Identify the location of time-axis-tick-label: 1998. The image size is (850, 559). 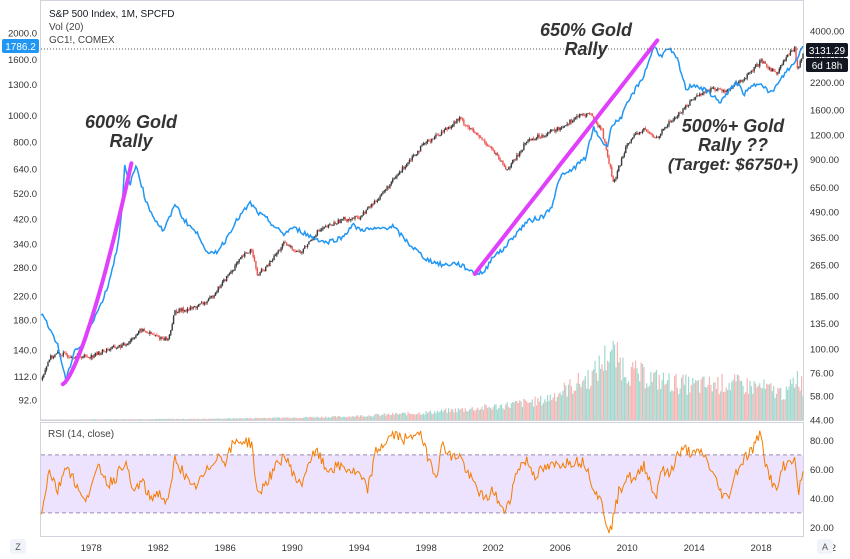
(426, 548).